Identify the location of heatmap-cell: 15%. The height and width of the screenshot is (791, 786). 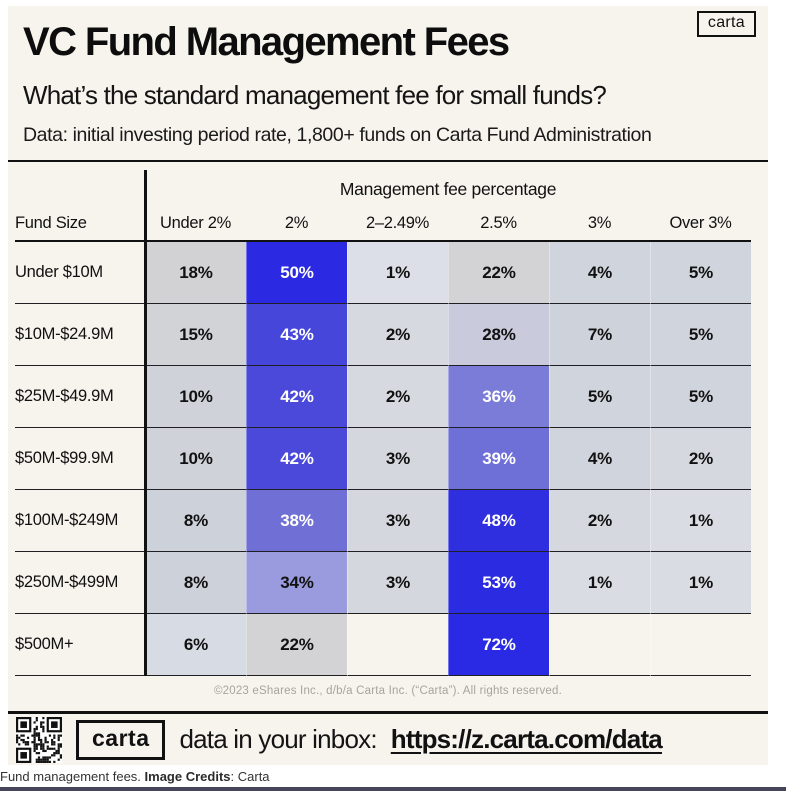
(195, 335).